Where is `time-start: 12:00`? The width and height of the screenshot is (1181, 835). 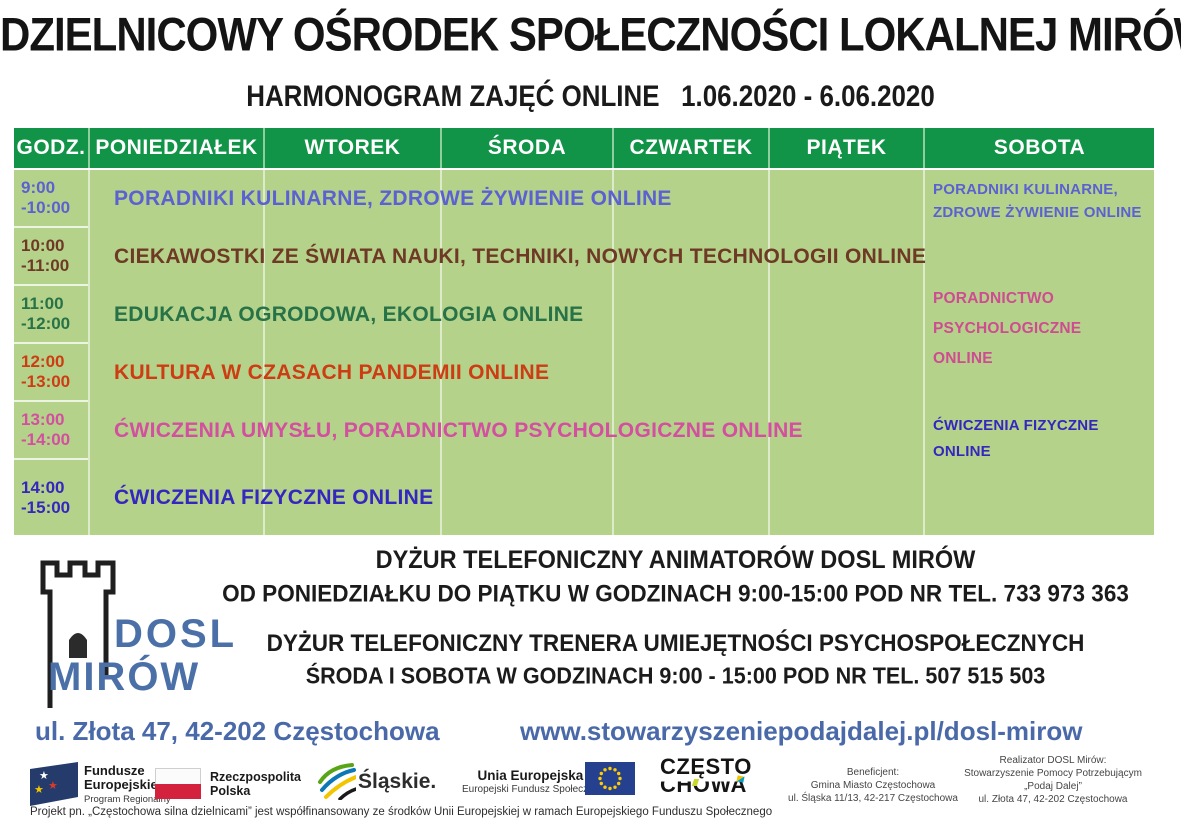
time-start: 12:00 is located at coordinates (43, 362).